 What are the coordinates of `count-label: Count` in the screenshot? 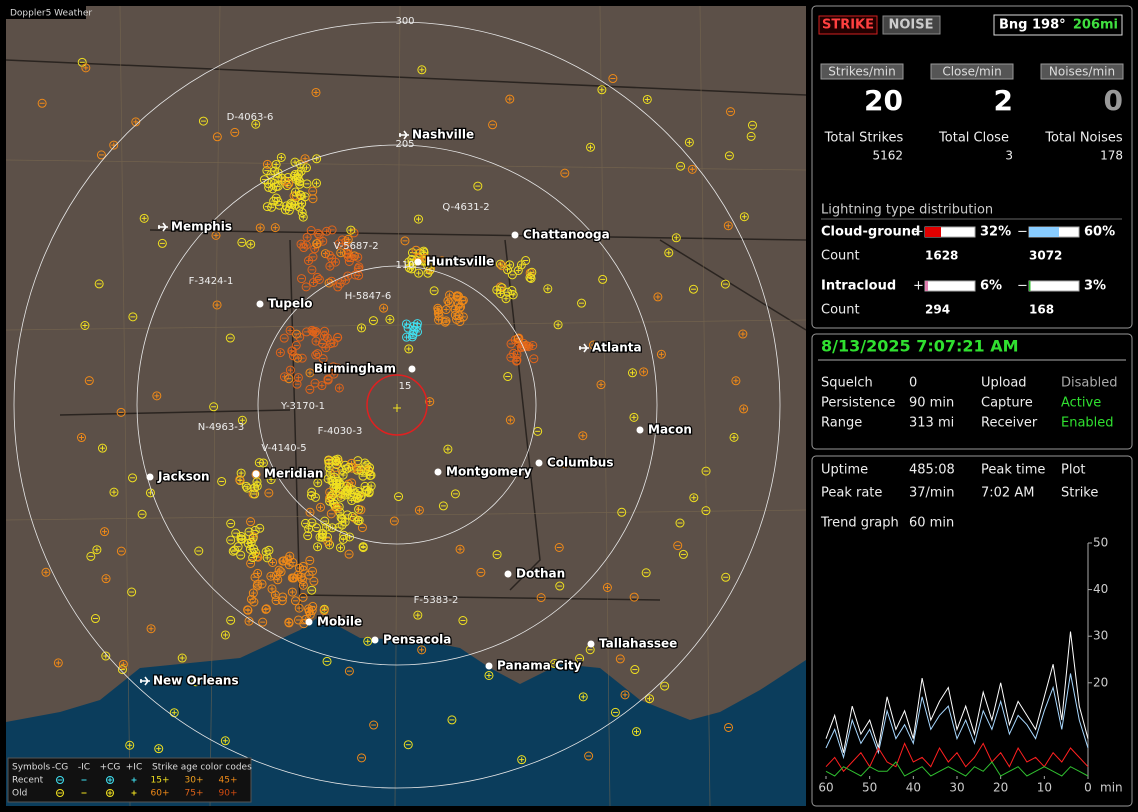 It's located at (840, 256).